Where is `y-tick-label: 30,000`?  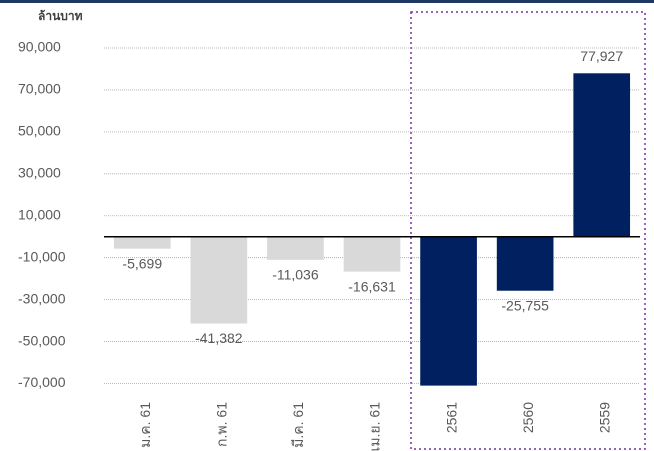
y-tick-label: 30,000 is located at coordinates (39, 173).